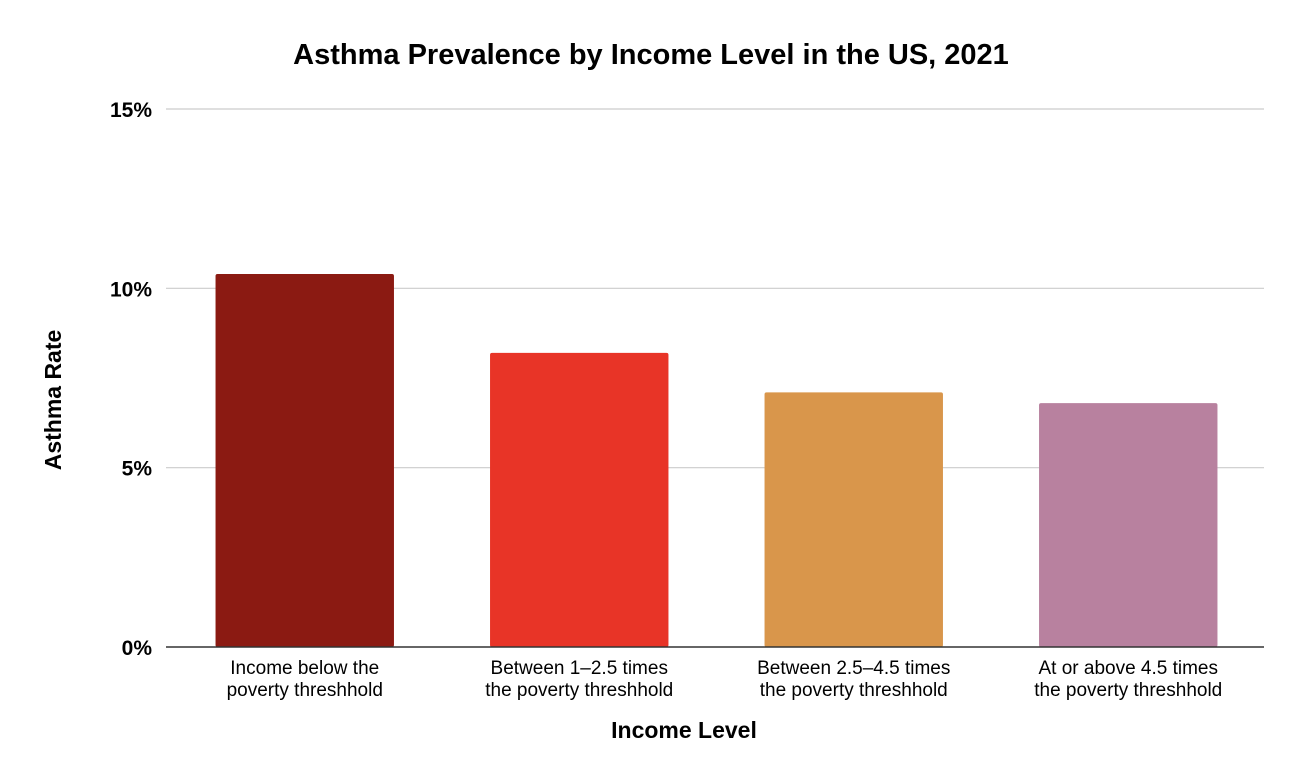 The width and height of the screenshot is (1302, 784). What do you see at coordinates (137, 469) in the screenshot?
I see `y-tick-label: 5%` at bounding box center [137, 469].